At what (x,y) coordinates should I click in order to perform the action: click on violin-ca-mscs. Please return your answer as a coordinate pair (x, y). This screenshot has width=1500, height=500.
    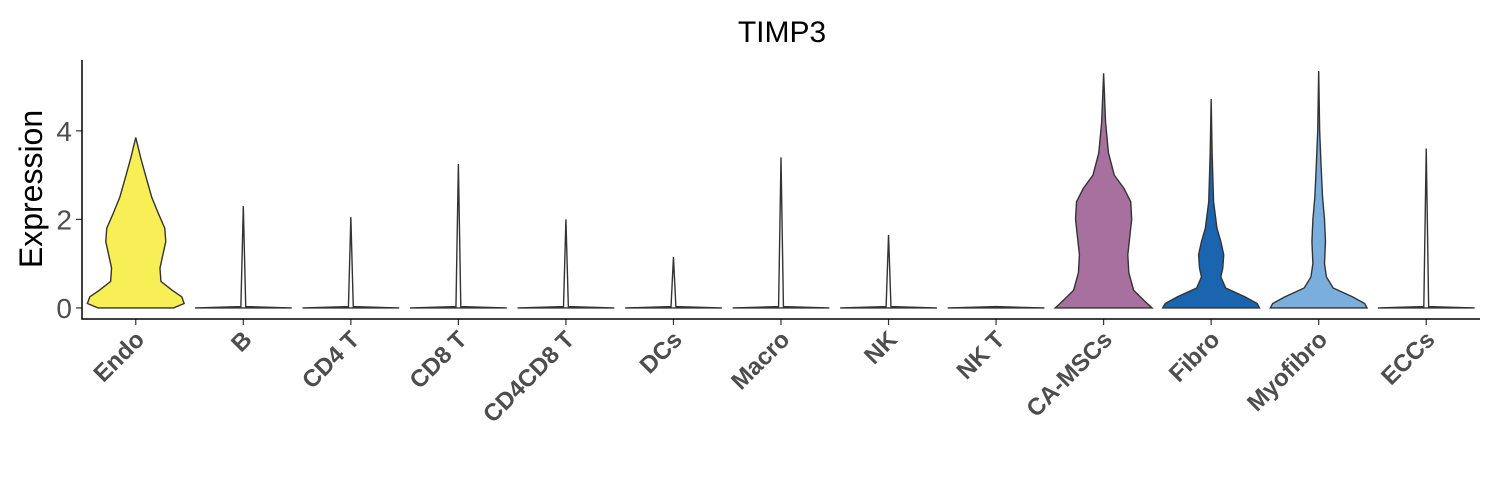
    Looking at the image, I should click on (1103, 191).